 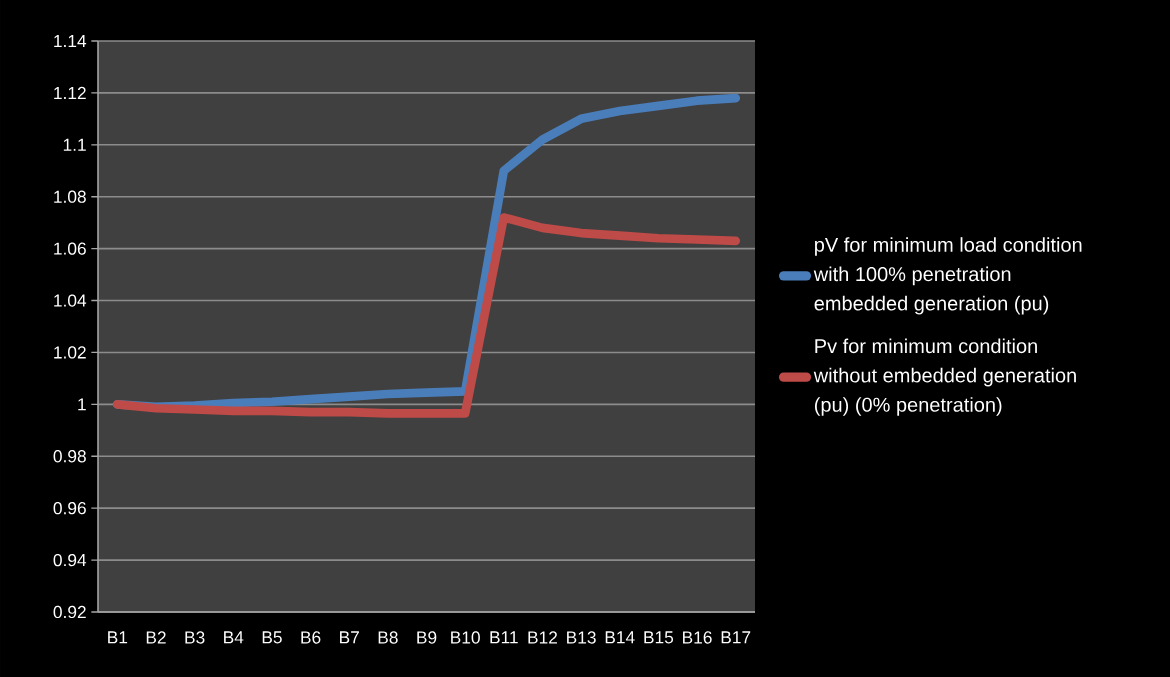 What do you see at coordinates (70, 92) in the screenshot?
I see `y-tick-label: 1.12` at bounding box center [70, 92].